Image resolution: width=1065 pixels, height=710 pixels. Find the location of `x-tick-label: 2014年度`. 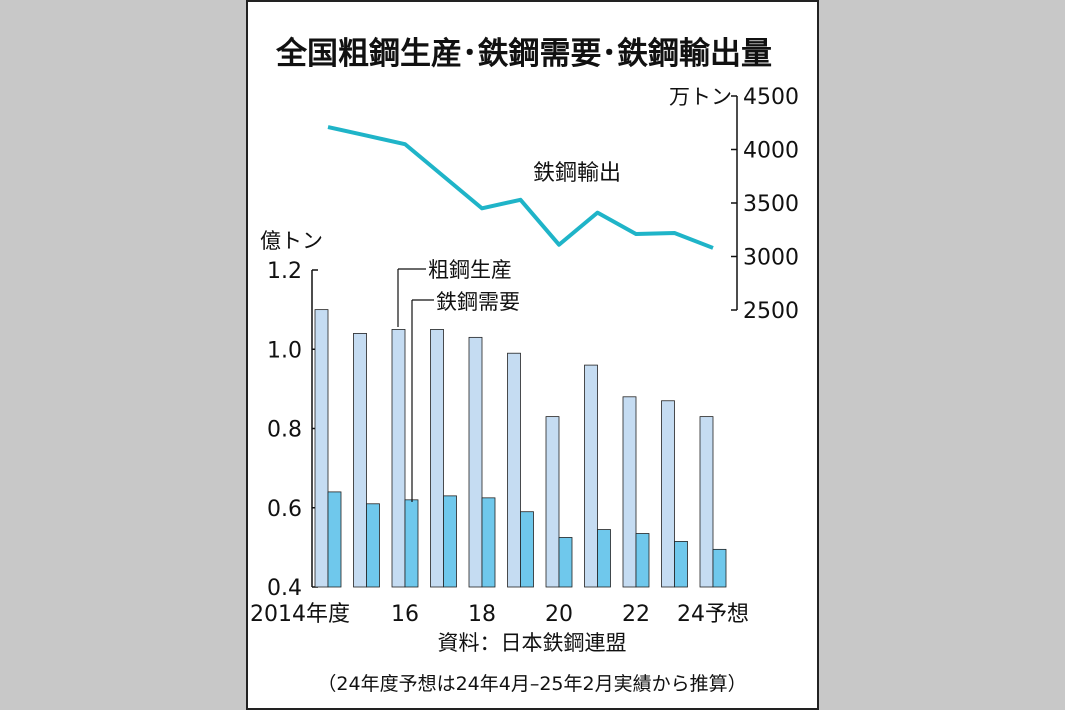

x-tick-label: 2014年度 is located at coordinates (300, 614).